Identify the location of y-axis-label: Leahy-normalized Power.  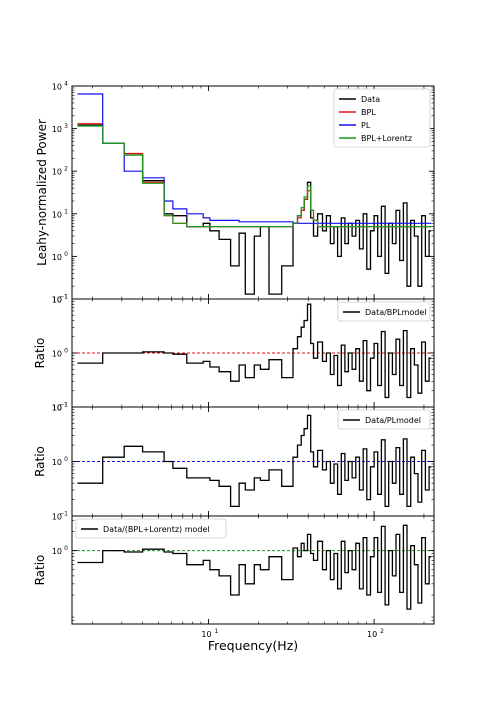
(42, 192).